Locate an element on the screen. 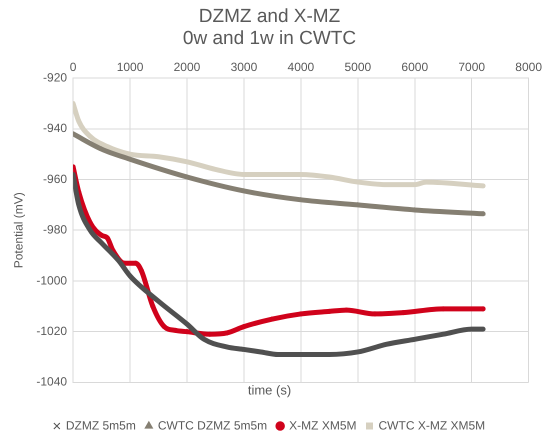 The height and width of the screenshot is (446, 545). legend-label: DZMZ 5m5m is located at coordinates (101, 425).